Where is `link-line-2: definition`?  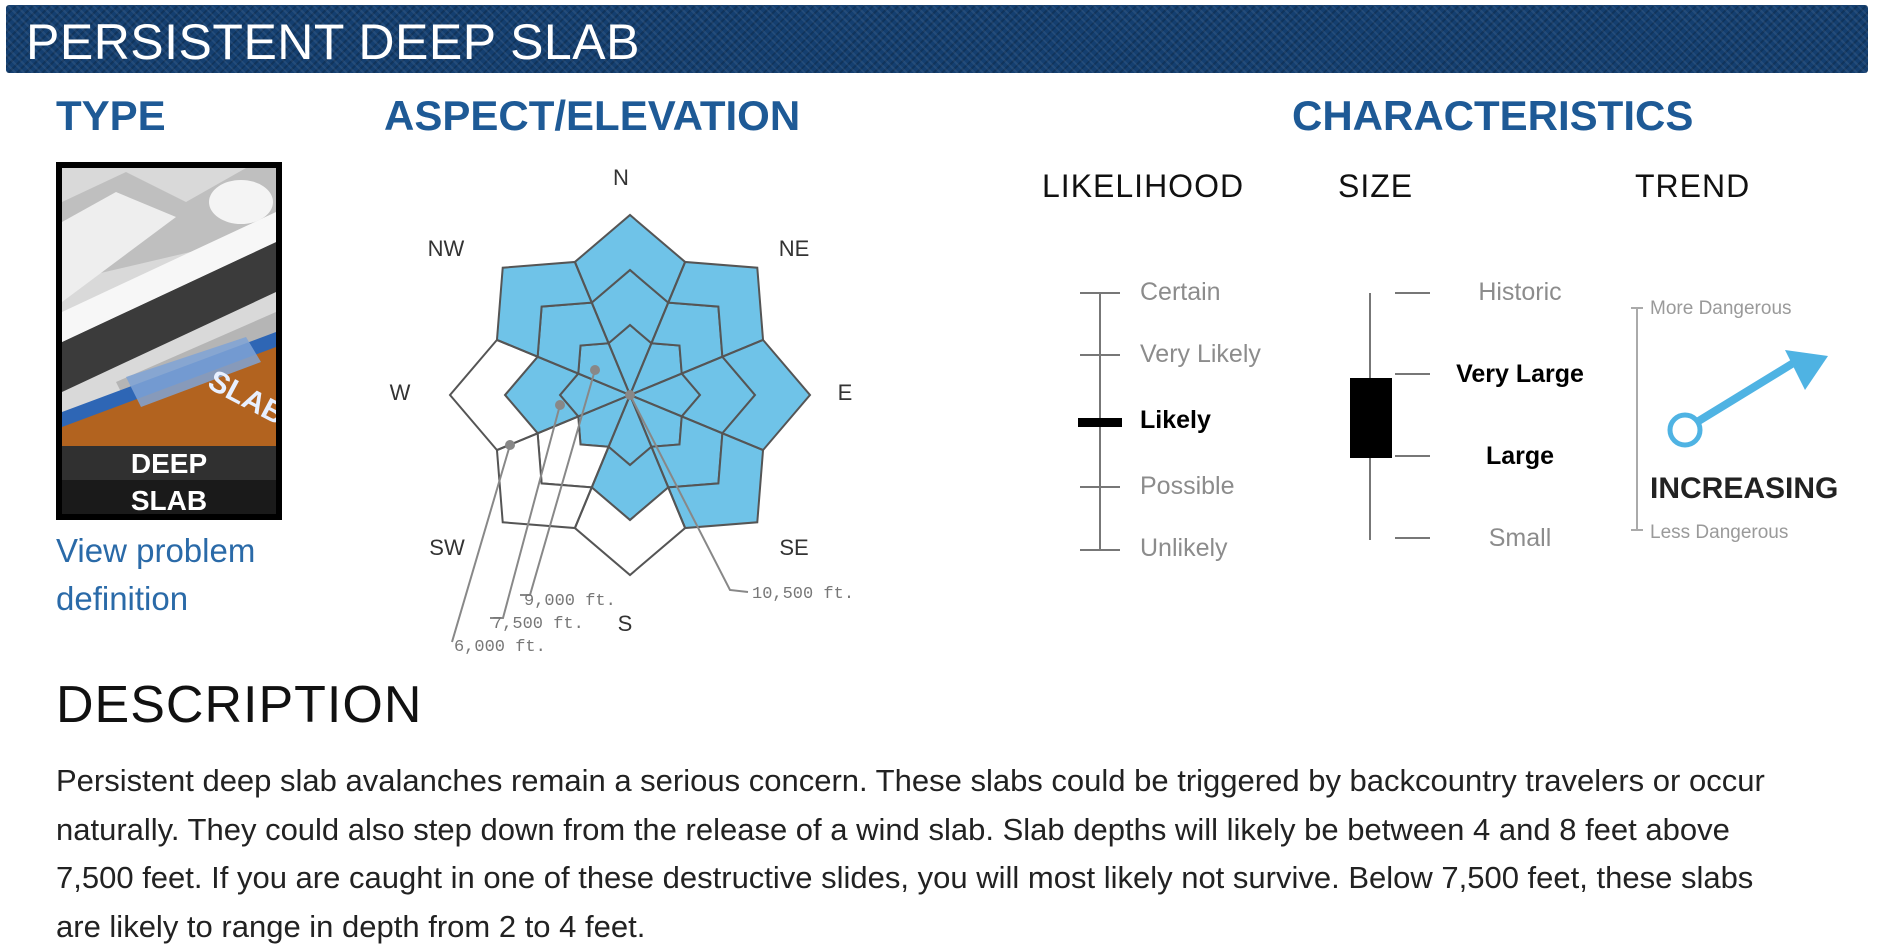 link-line-2: definition is located at coordinates (122, 598).